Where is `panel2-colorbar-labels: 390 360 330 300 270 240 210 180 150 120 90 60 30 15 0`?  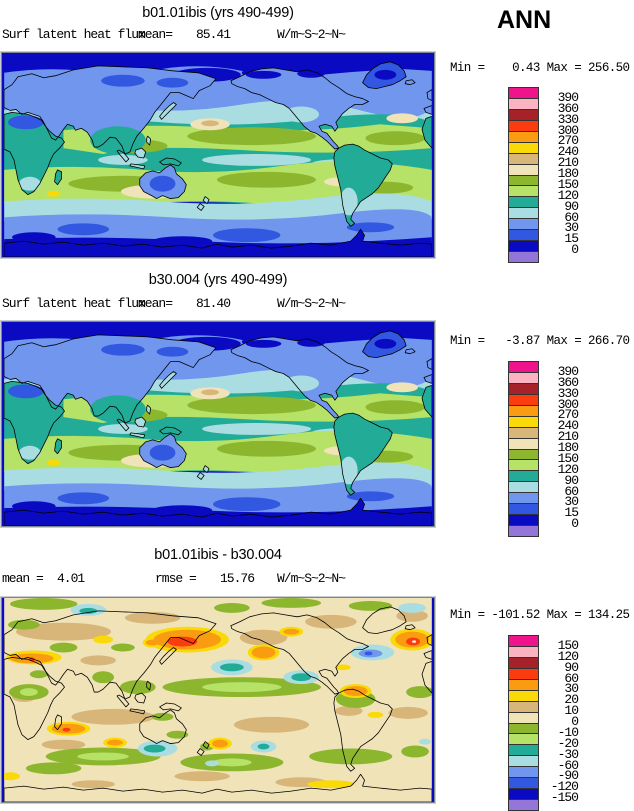 panel2-colorbar-labels: 390 360 330 300 270 240 210 180 150 120 90 60 30 15 0 is located at coordinates (560, 449).